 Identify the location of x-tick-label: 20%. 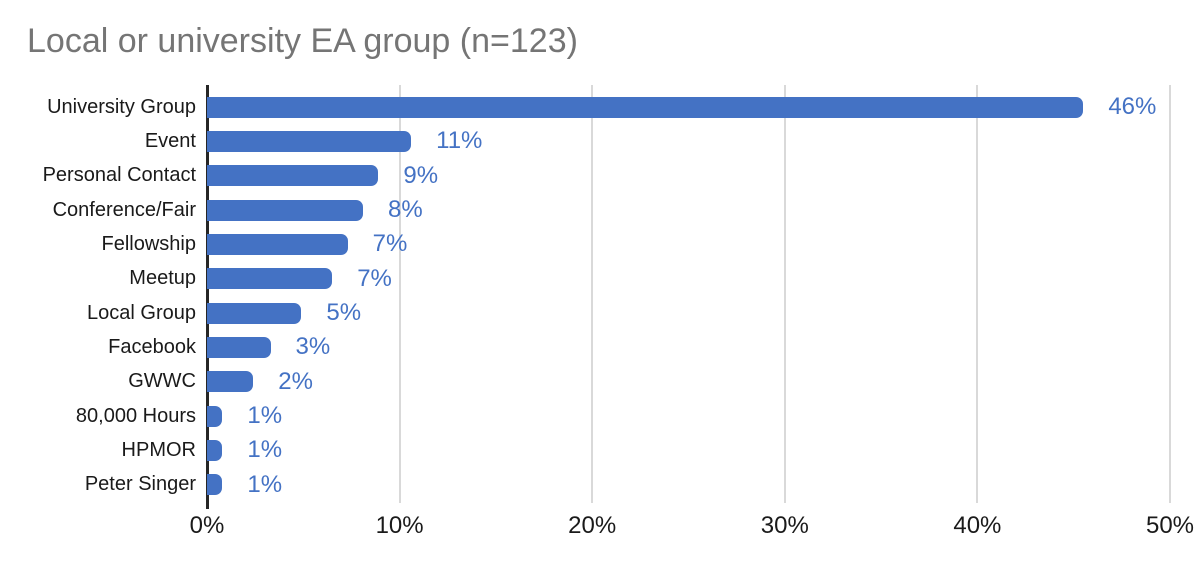
(592, 525).